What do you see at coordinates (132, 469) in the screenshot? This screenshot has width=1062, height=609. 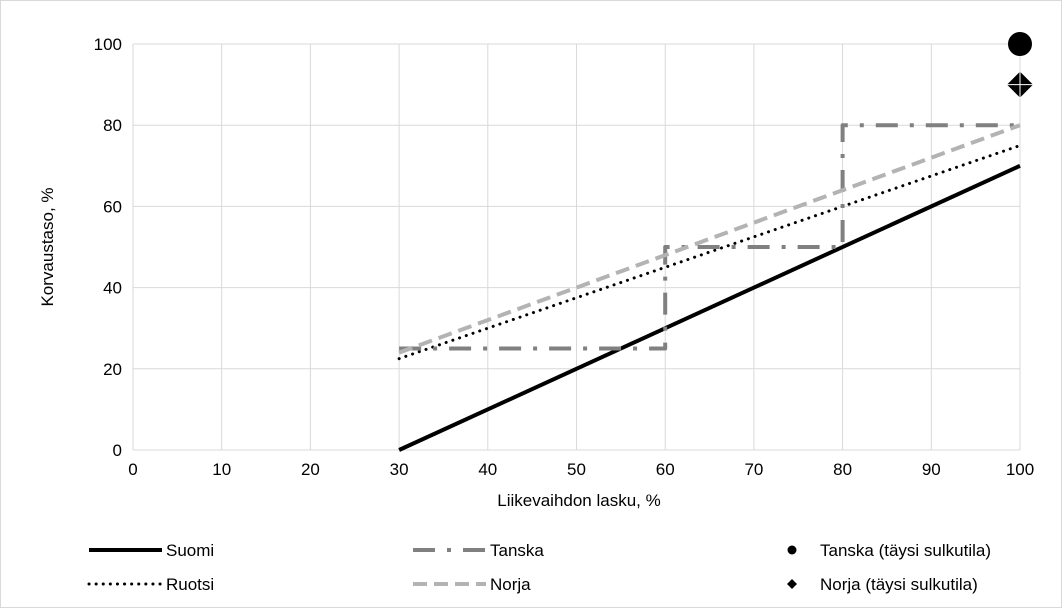 I see `x-tick-label: 0` at bounding box center [132, 469].